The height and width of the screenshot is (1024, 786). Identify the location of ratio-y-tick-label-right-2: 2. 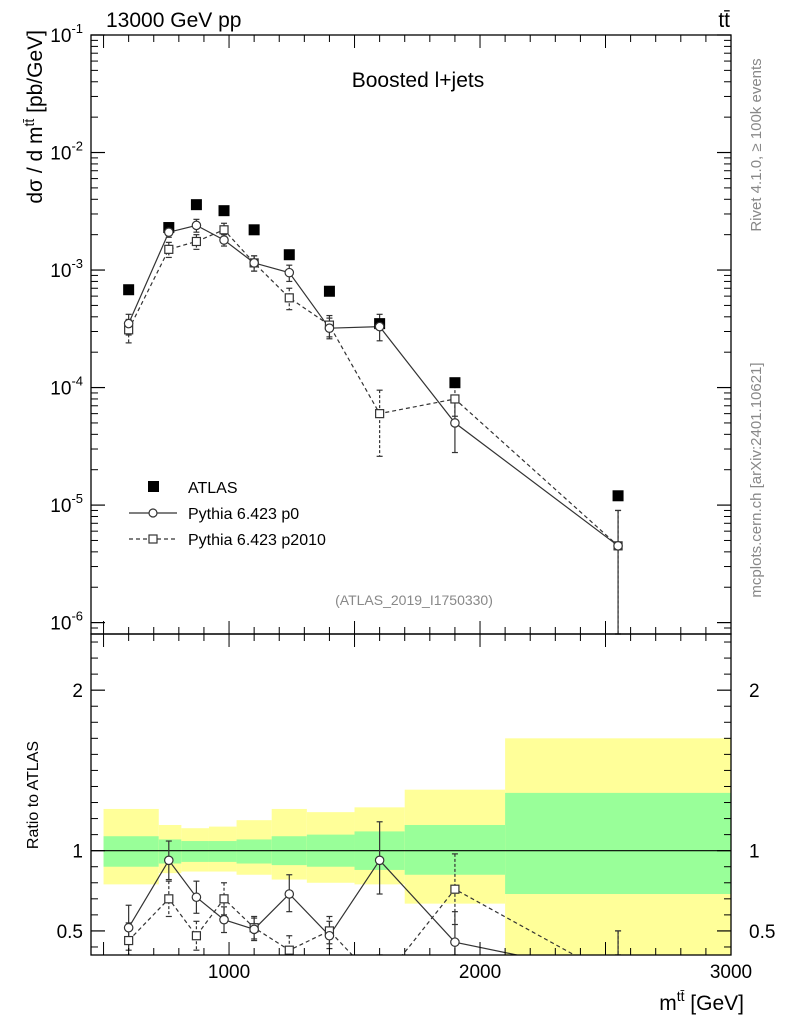
(754, 691).